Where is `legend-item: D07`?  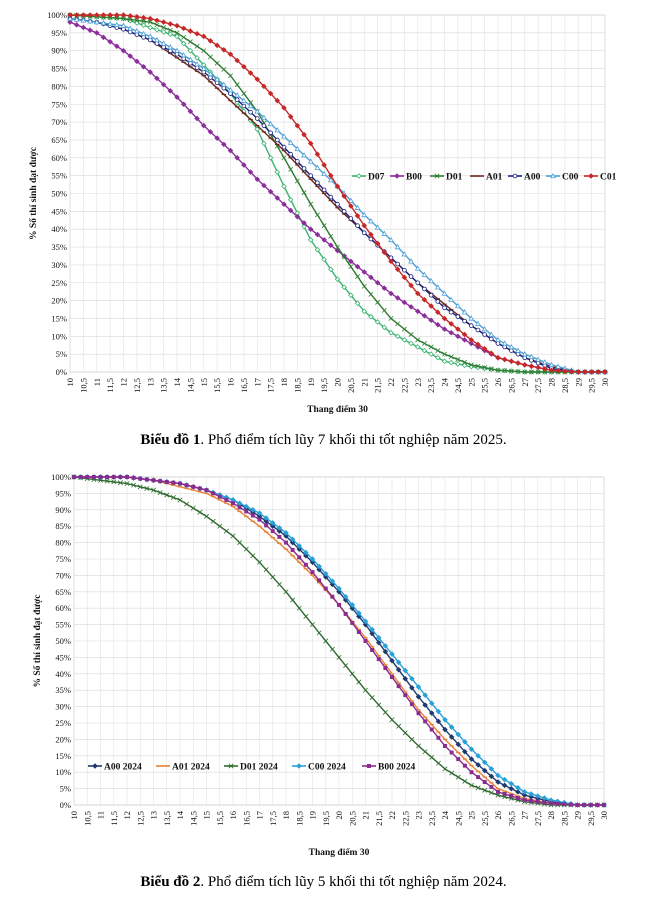
legend-item: D07 is located at coordinates (376, 178).